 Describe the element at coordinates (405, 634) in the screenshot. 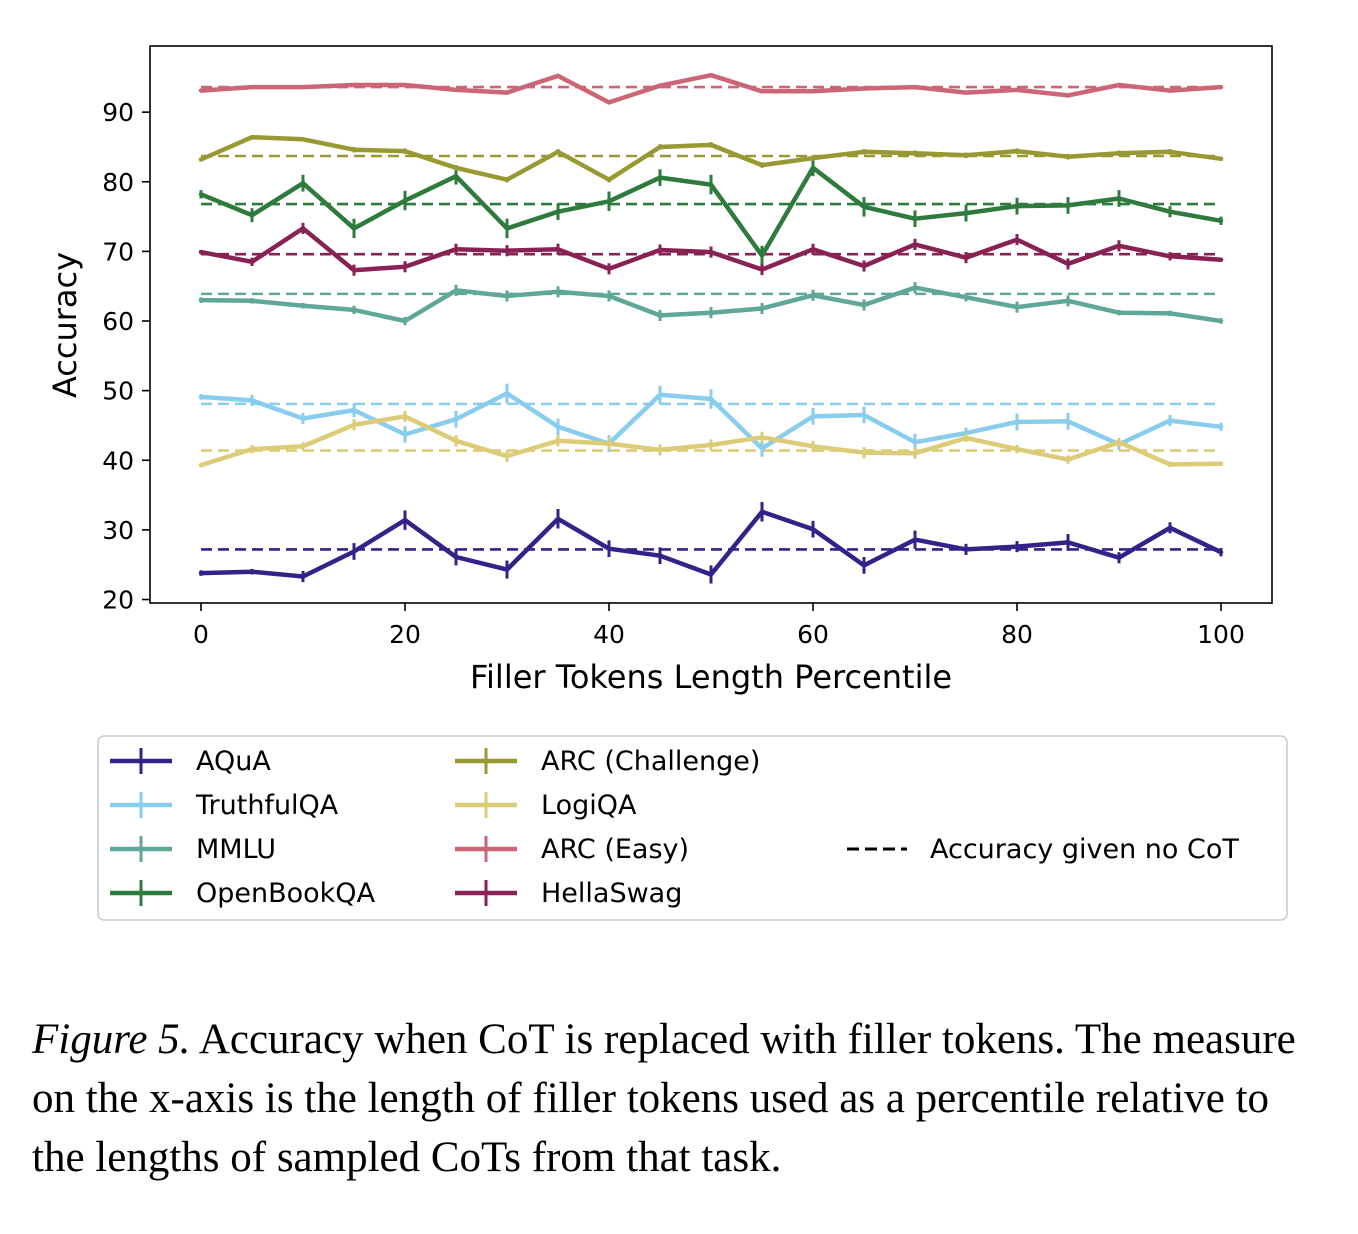

I see `x-tick-label: 20` at that location.